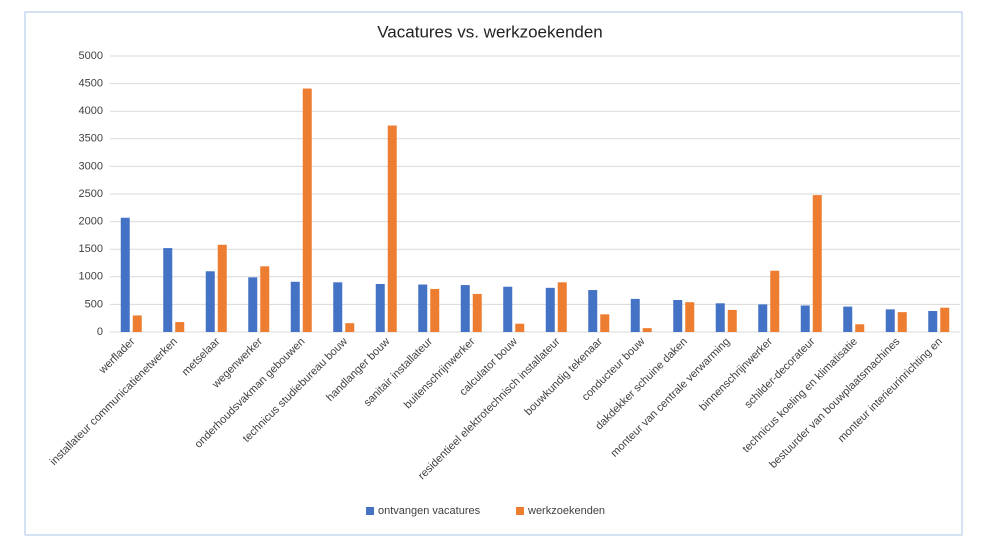 Image resolution: width=988 pixels, height=550 pixels. Describe the element at coordinates (91, 194) in the screenshot. I see `y-tick-label: 2500` at that location.